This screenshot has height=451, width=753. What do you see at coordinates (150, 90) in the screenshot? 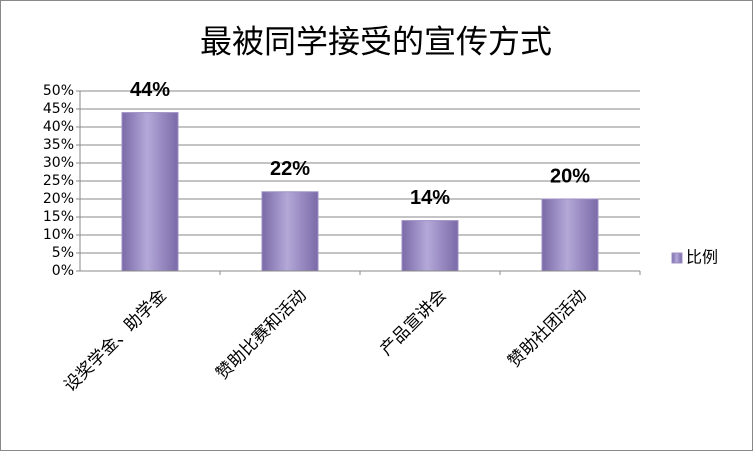
I see `value-label: 44%` at bounding box center [150, 90].